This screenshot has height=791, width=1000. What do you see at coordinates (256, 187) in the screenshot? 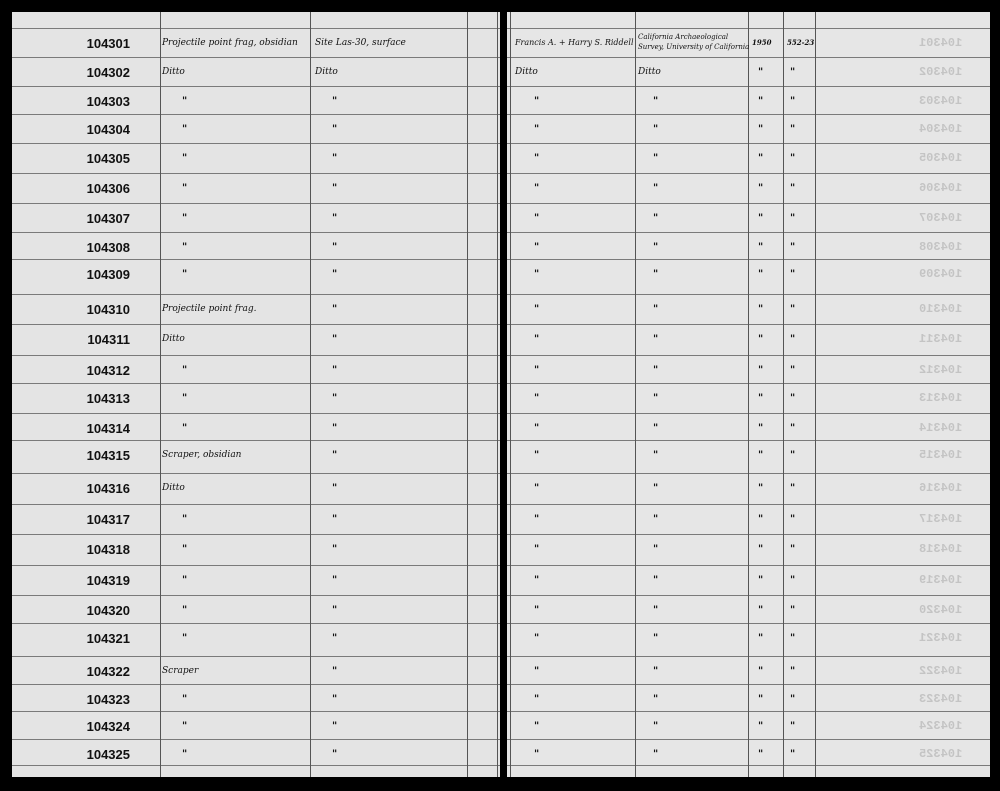
I see `table-row: 104306 " "` at bounding box center [256, 187].